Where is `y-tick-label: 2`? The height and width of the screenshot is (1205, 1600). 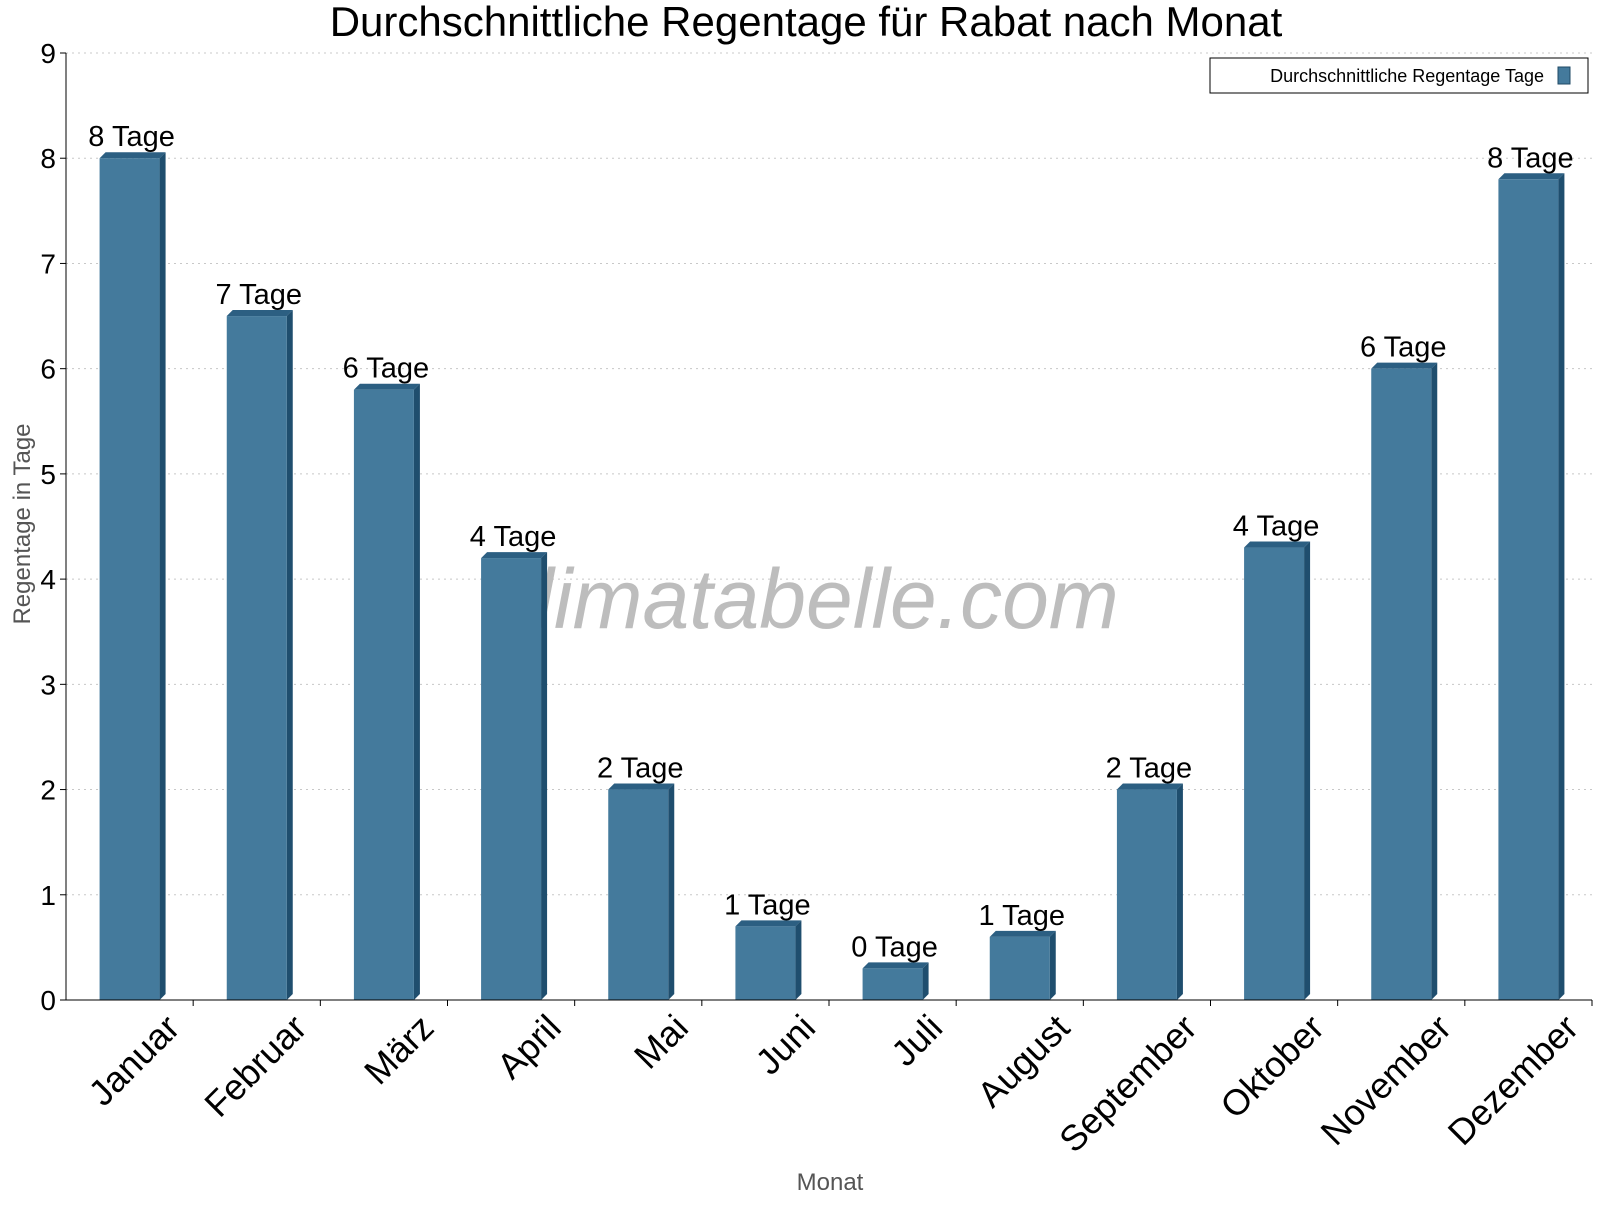 y-tick-label: 2 is located at coordinates (48, 790).